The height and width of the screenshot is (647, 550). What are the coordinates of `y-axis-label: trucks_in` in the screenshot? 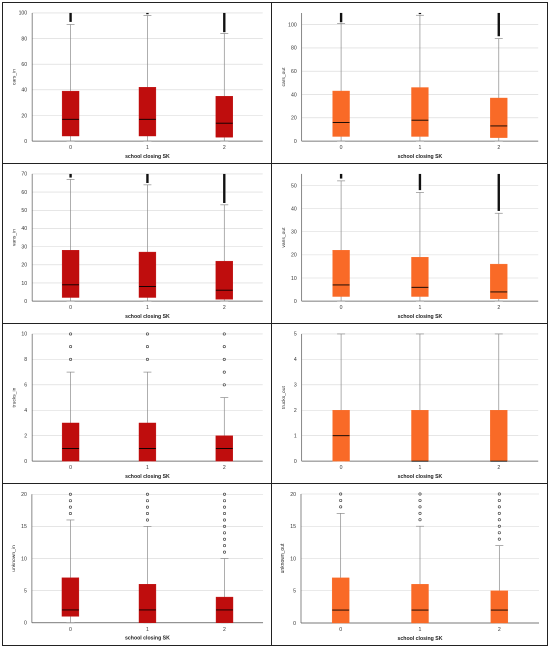 It's located at (14, 397).